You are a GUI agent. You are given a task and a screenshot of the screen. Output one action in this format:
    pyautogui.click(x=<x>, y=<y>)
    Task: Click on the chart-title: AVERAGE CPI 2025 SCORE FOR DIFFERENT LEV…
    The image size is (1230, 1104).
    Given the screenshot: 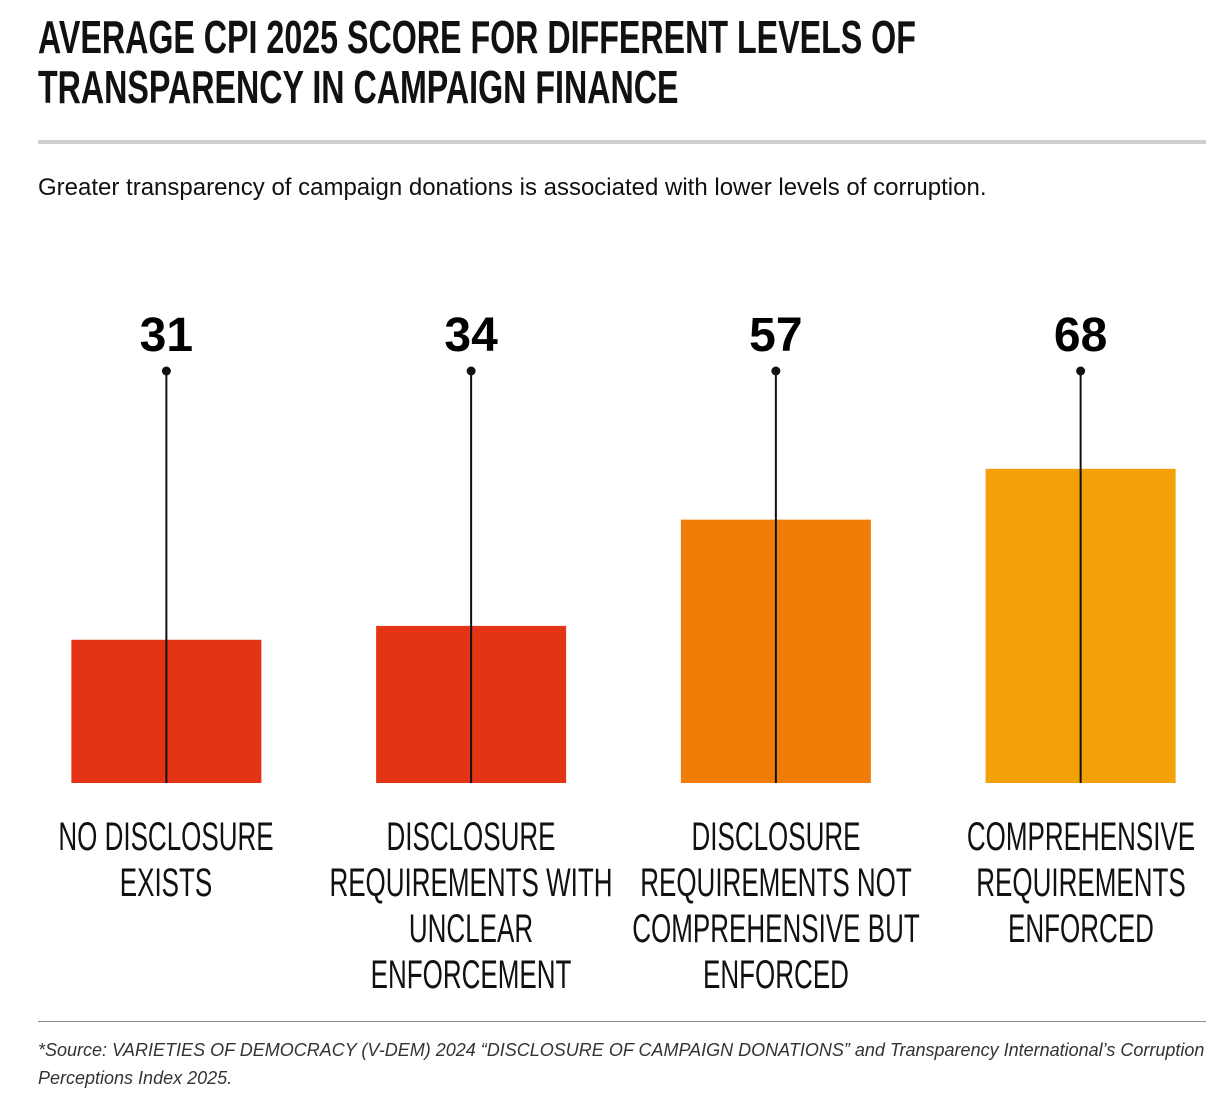 What is the action you would take?
    pyautogui.click(x=477, y=62)
    